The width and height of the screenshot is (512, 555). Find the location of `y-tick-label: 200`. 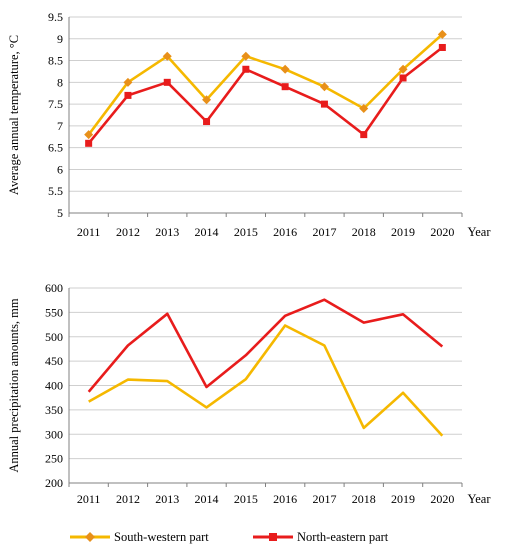

y-tick-label: 200 is located at coordinates (54, 483).